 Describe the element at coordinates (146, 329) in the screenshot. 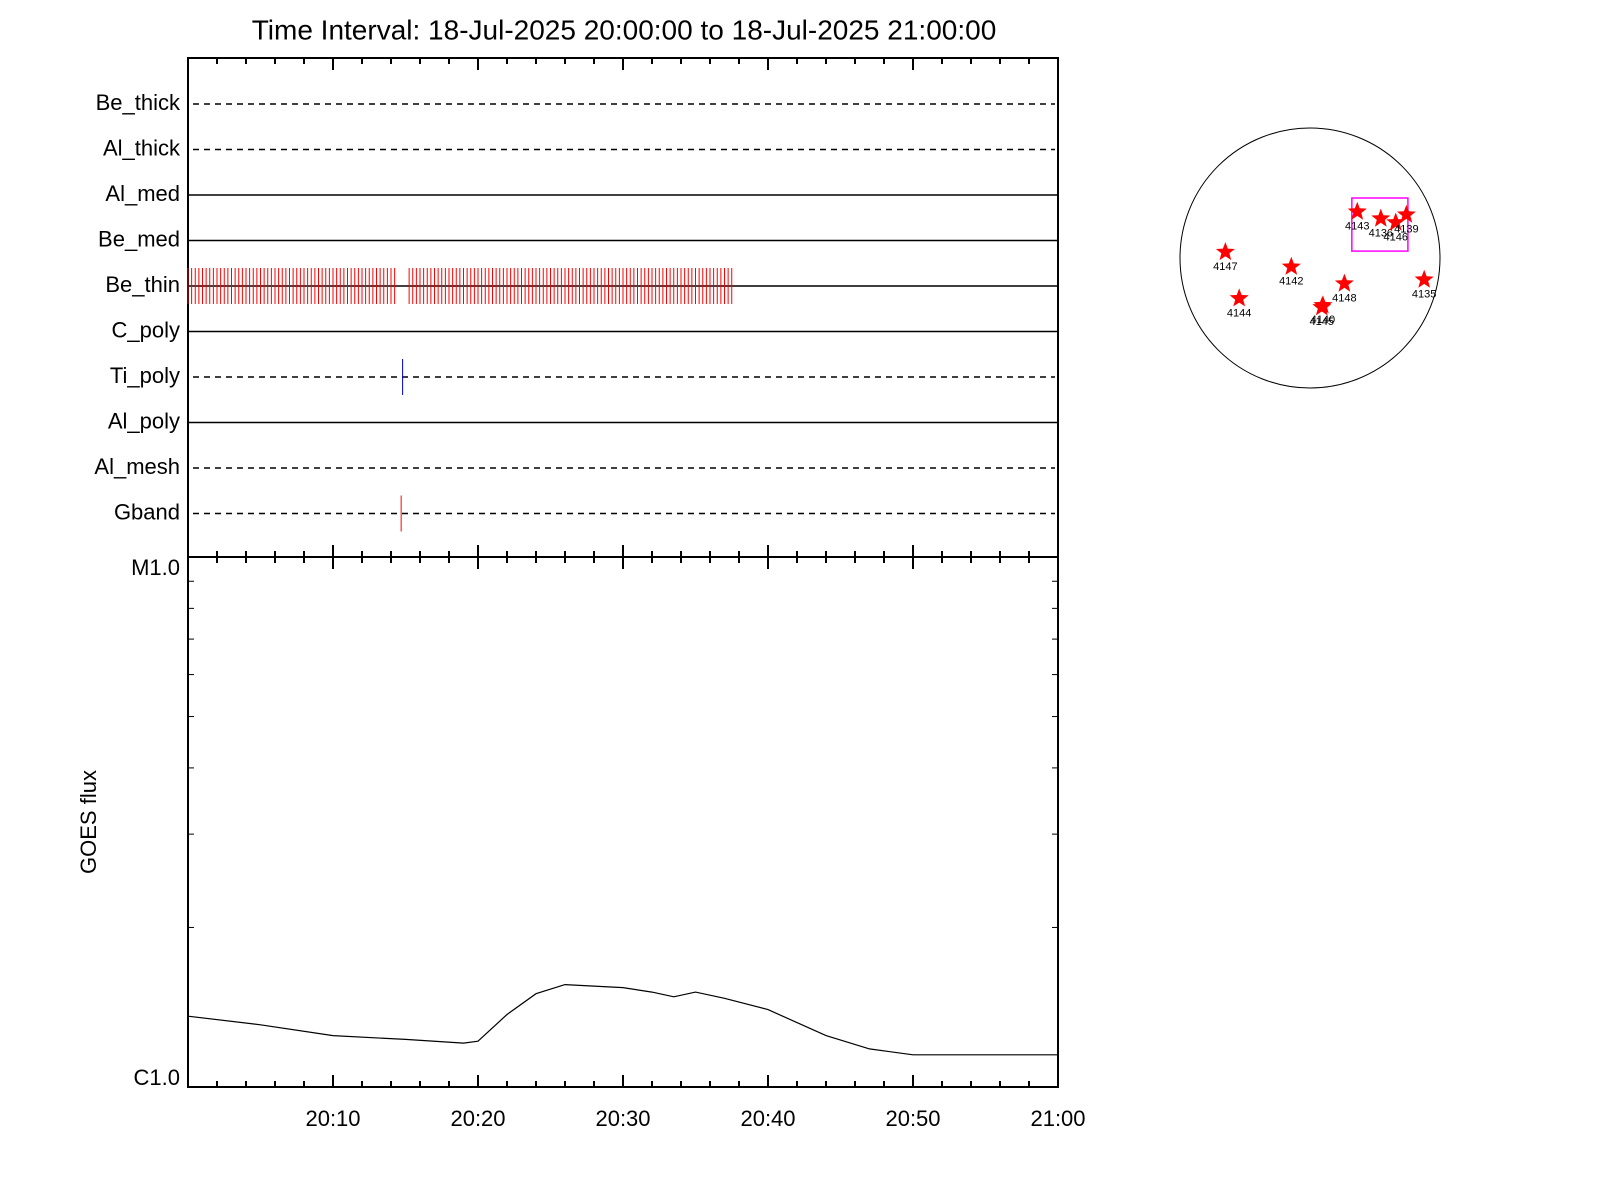

I see `filter-label: C_poly` at that location.